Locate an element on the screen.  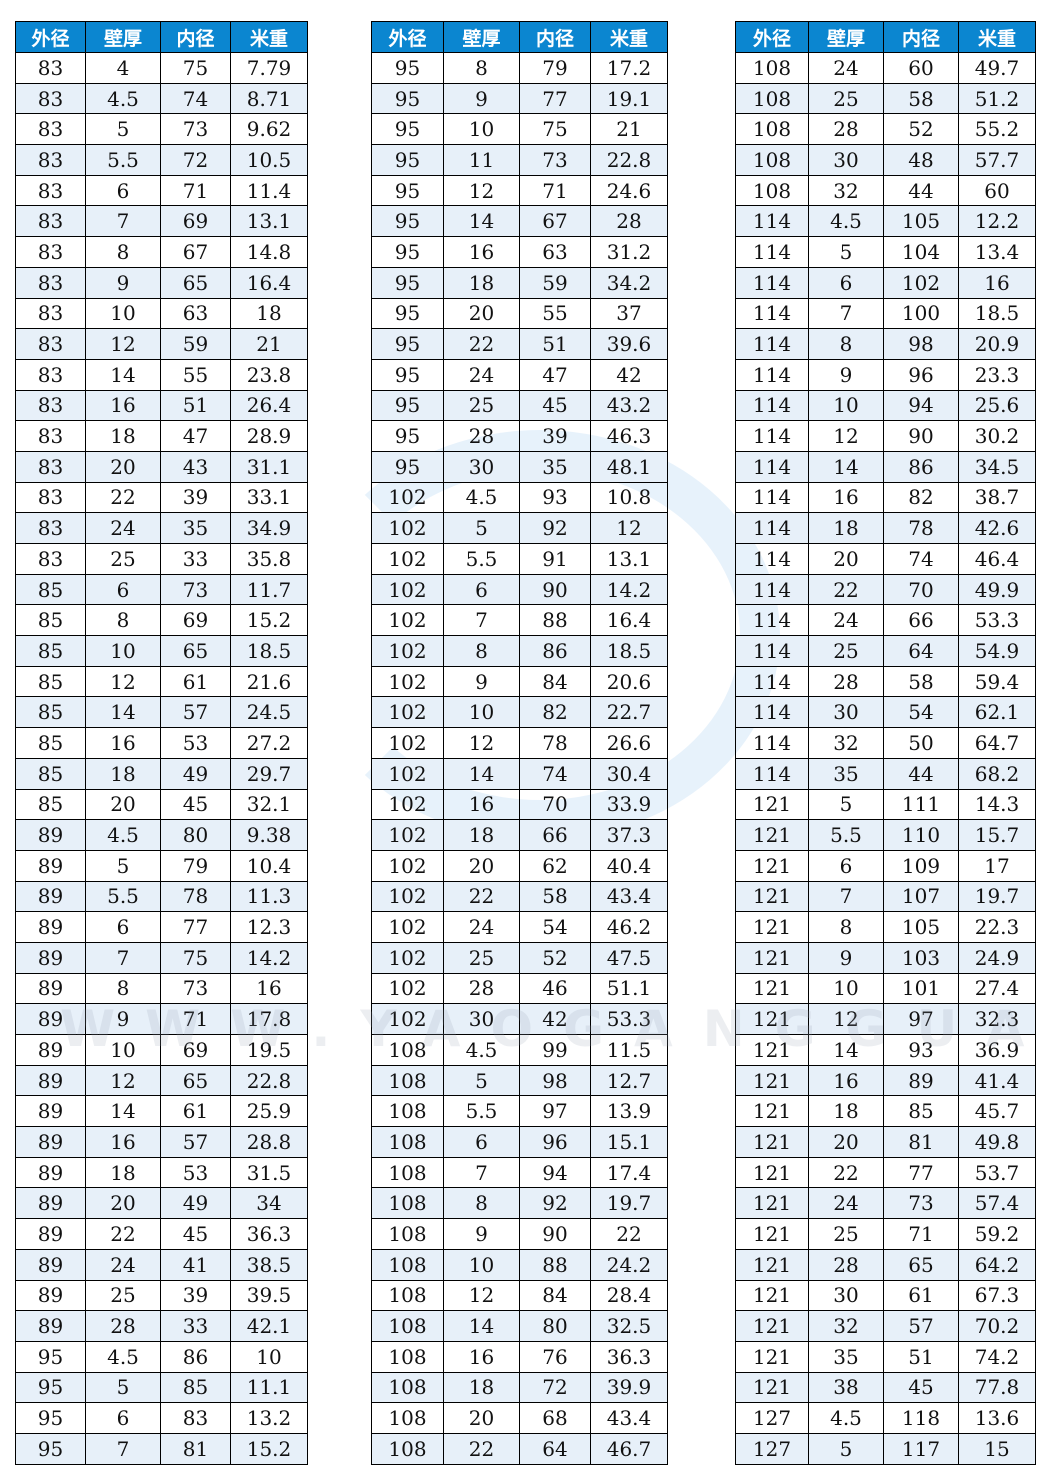
table-row: 121 12 97 32.3 is located at coordinates (885, 1019).